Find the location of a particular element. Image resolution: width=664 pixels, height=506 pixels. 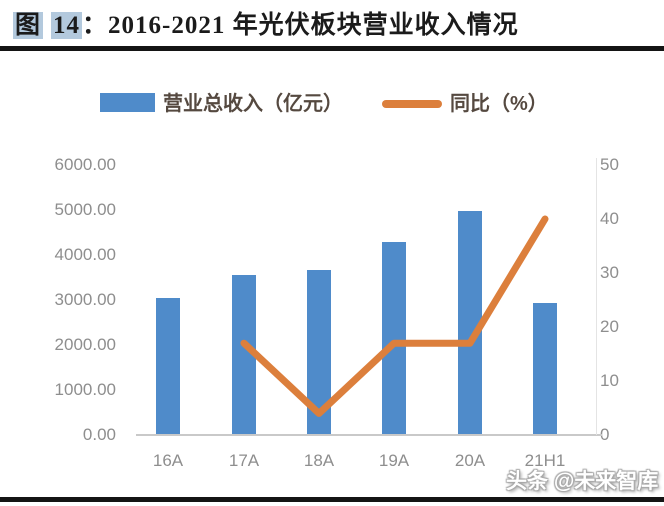

figure-number: 14 is located at coordinates (67, 25).